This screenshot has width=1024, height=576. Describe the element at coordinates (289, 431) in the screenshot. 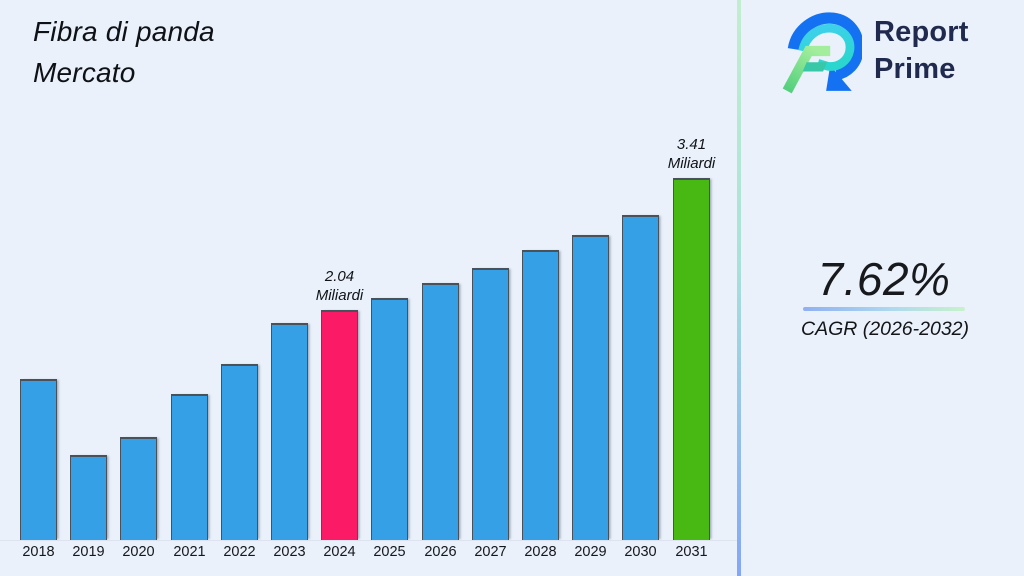

I see `bar-2023` at that location.